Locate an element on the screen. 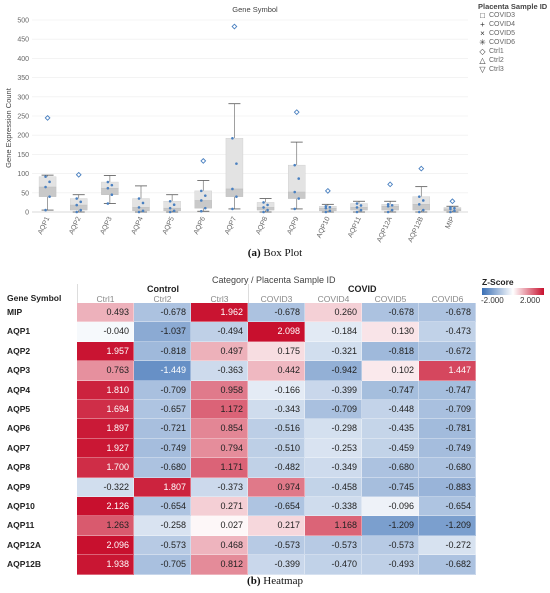 The height and width of the screenshot is (593, 550). heatmap-cell: -1.449 is located at coordinates (162, 371).